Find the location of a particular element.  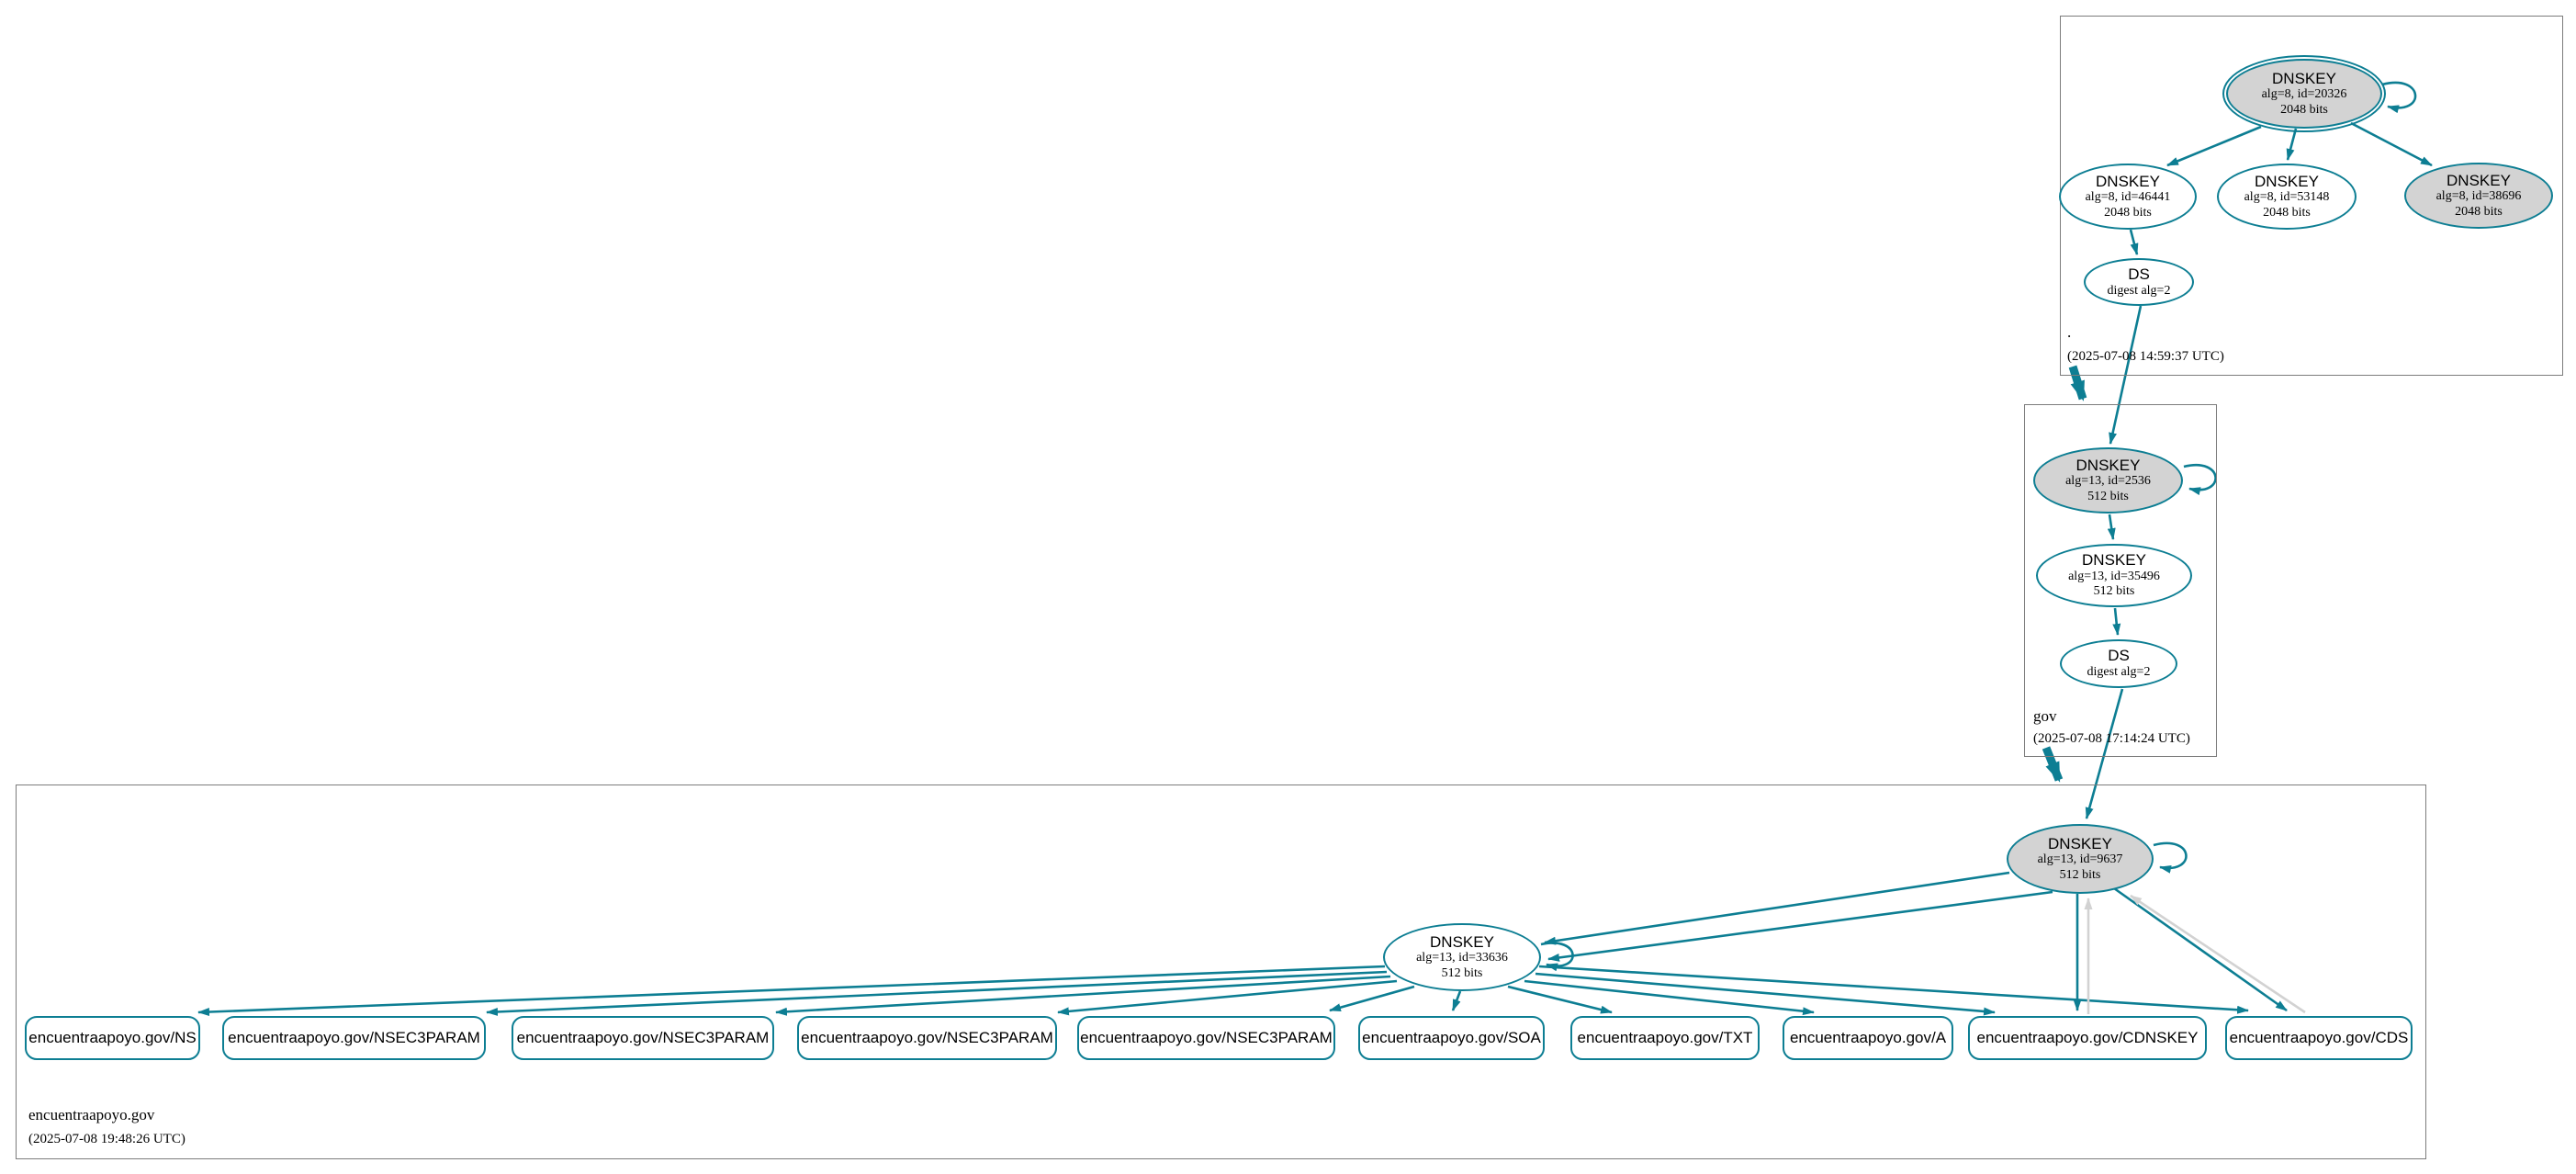

node-alg-id: alg=13, id=35496 is located at coordinates (2114, 576).